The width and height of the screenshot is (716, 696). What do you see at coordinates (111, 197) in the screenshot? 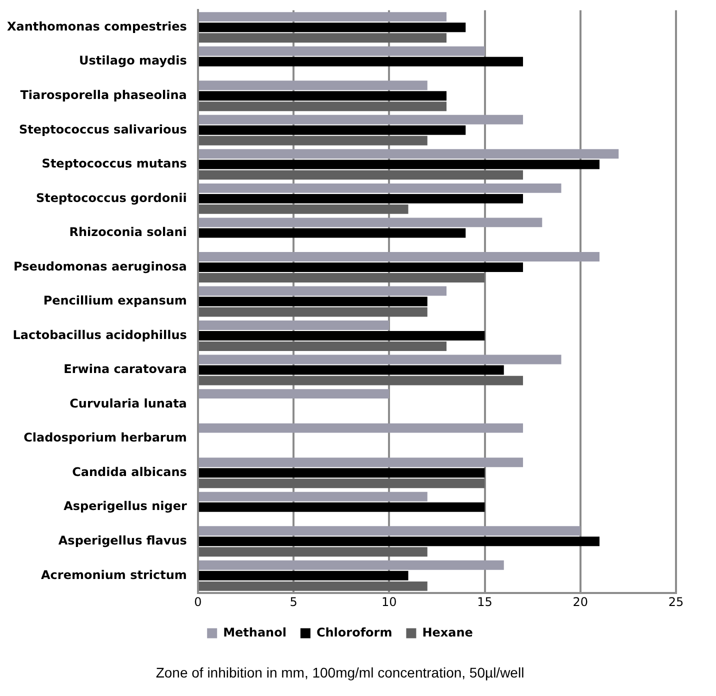
I see `y-tick-label: Steptococcus gordonii` at bounding box center [111, 197].